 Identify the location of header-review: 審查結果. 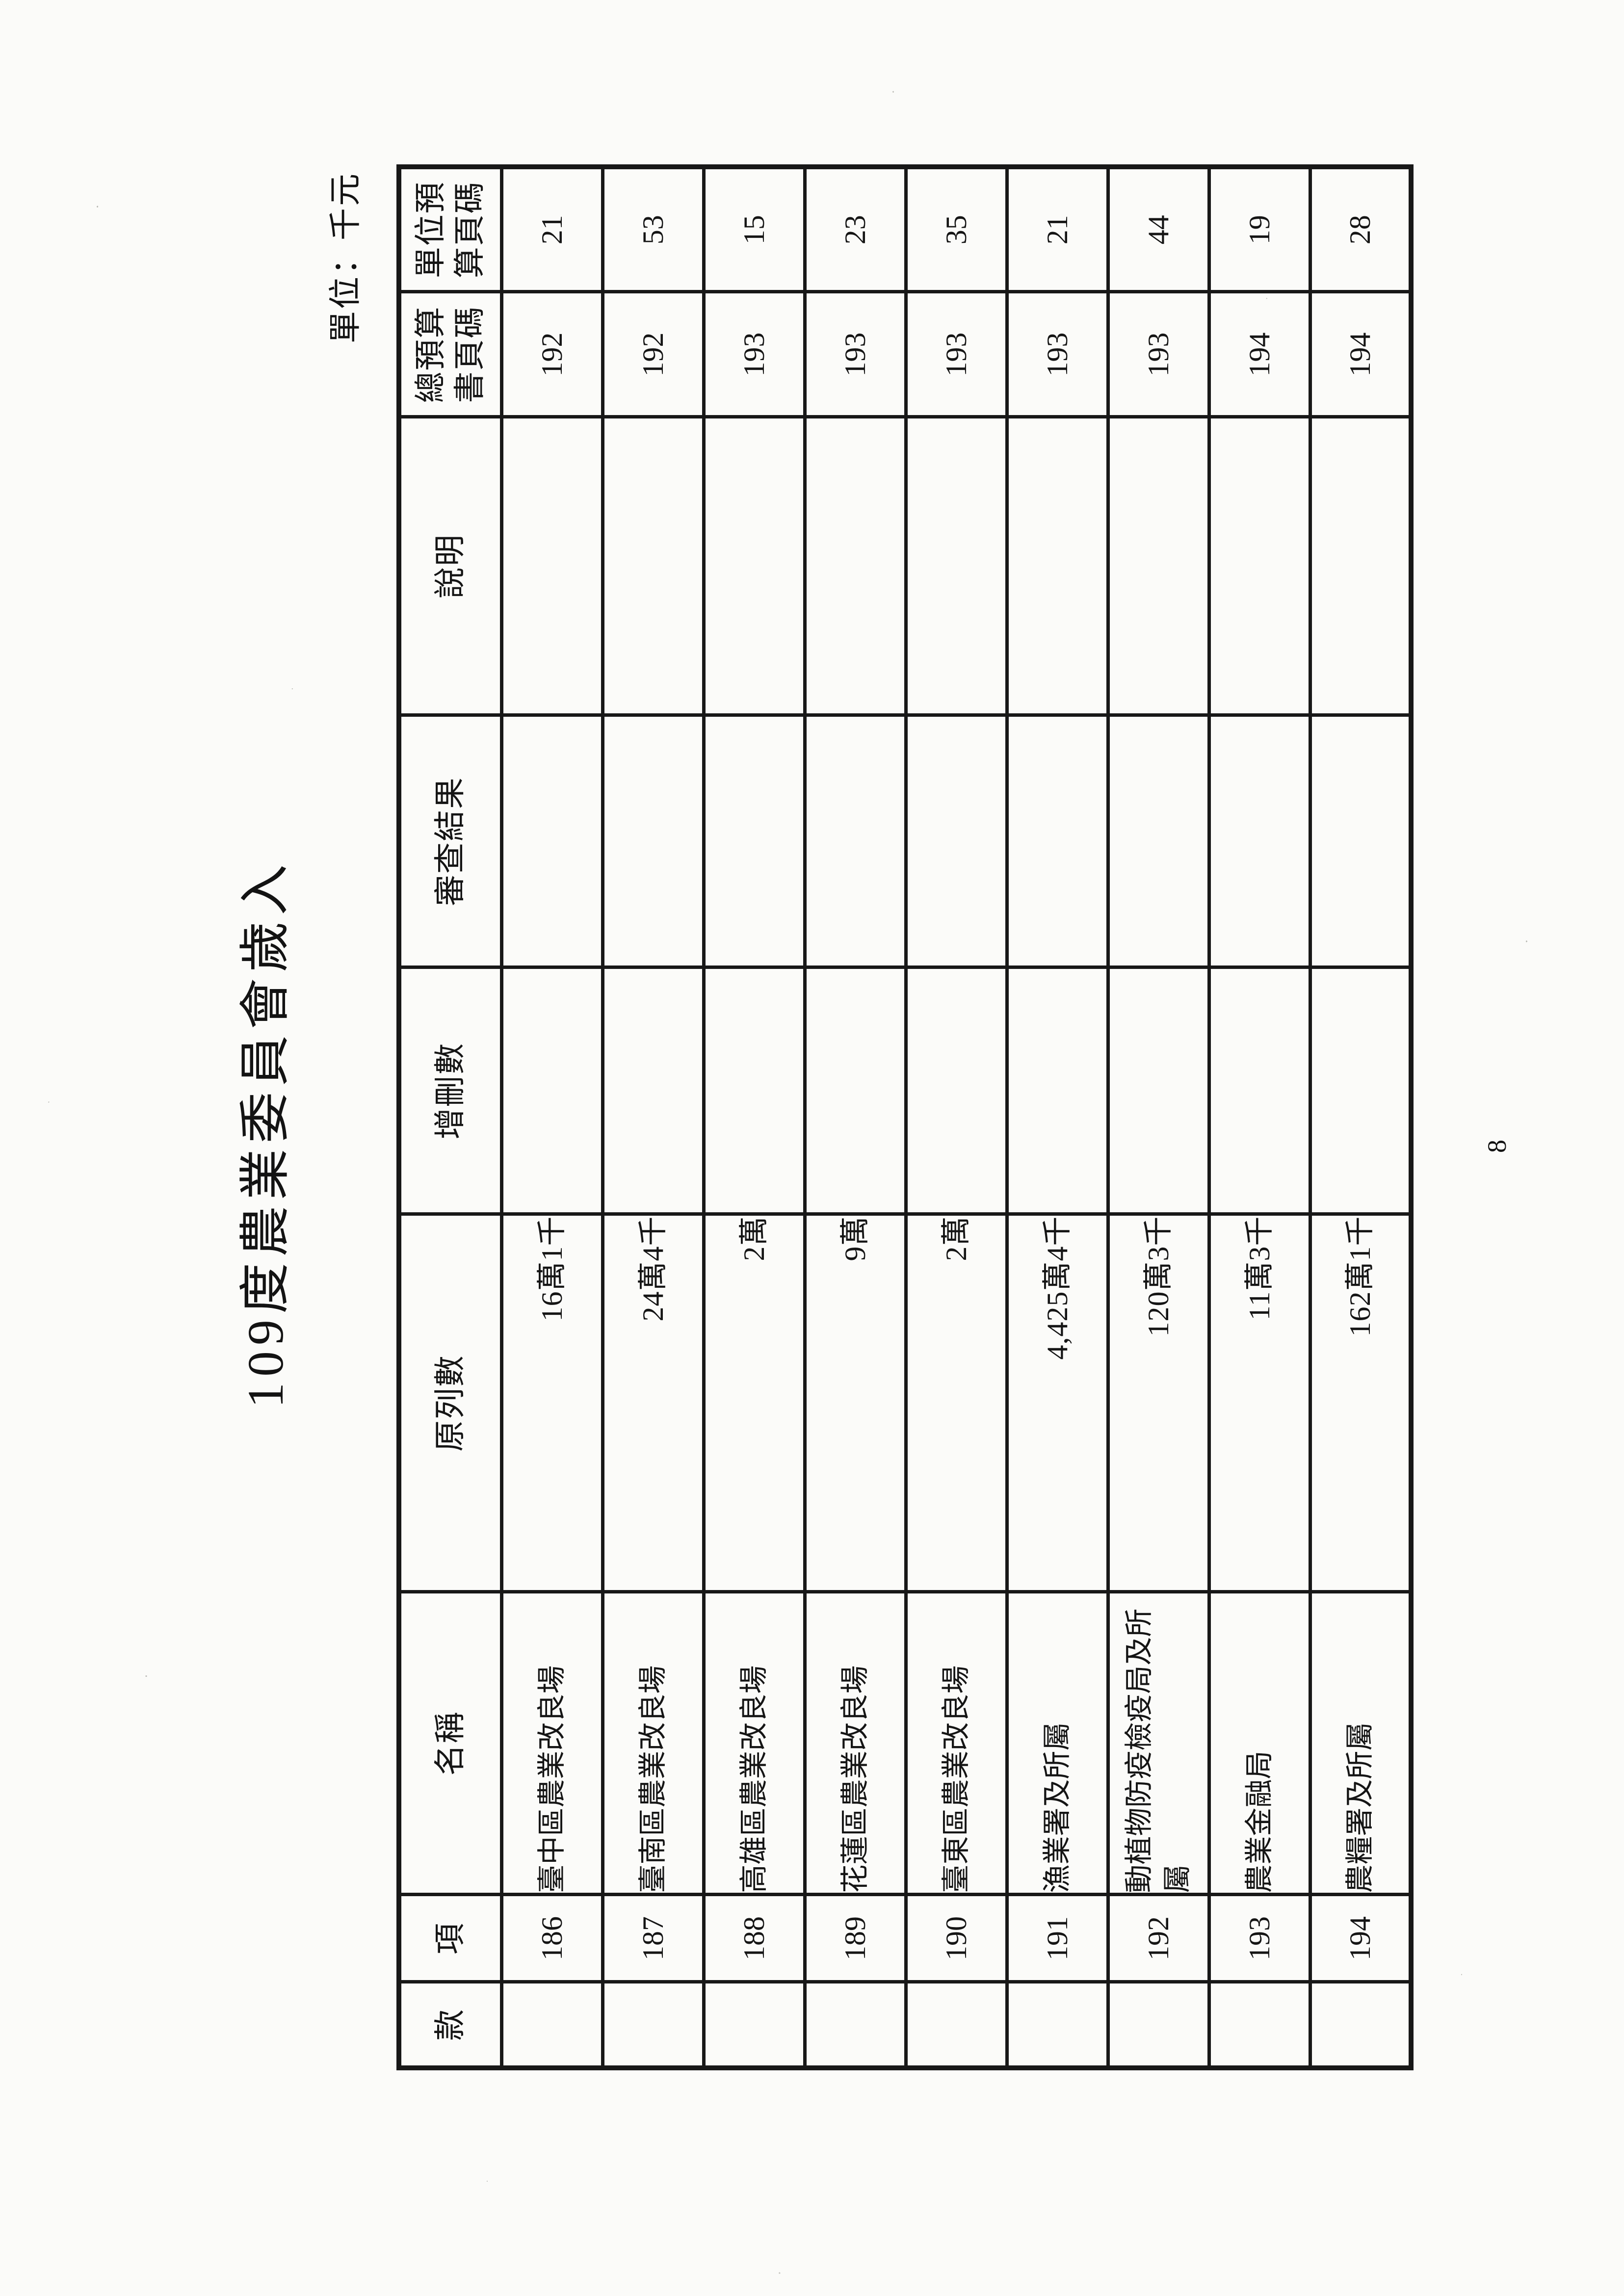
(450, 841).